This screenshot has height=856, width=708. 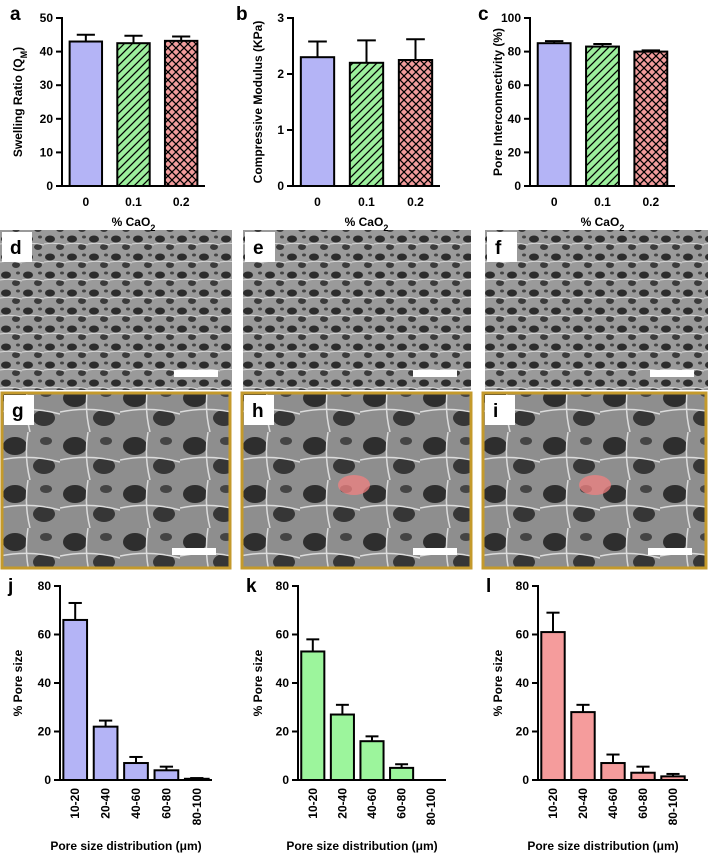 What do you see at coordinates (18, 107) in the screenshot?
I see `y-axis-label-part: Swelling Ratio (Q` at bounding box center [18, 107].